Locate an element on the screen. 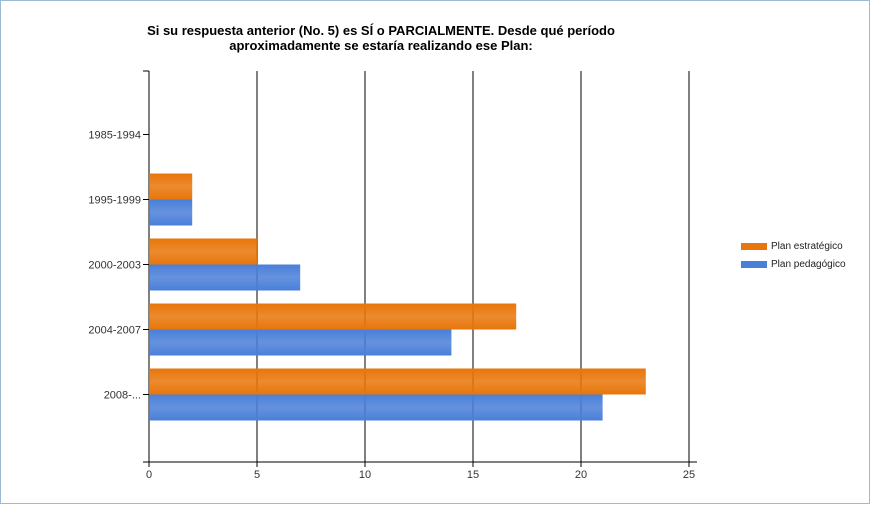 This screenshot has height=505, width=870. legend-swatch-plan-pedagogico is located at coordinates (754, 264).